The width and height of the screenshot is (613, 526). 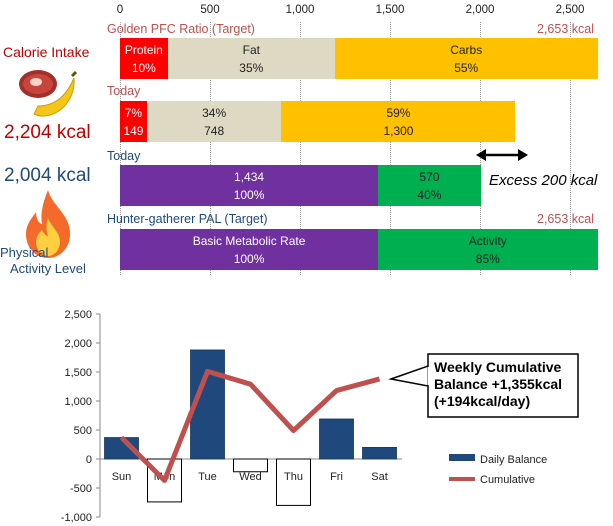 What do you see at coordinates (214, 121) in the screenshot?
I see `today-intake-segment-fat: 34% 748` at bounding box center [214, 121].